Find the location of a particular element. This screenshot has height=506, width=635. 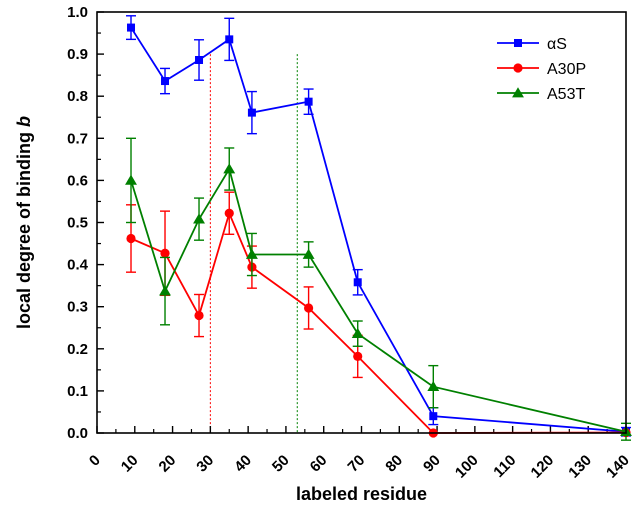

y-axis-title-text: local degree of binding is located at coordinates (24, 228).